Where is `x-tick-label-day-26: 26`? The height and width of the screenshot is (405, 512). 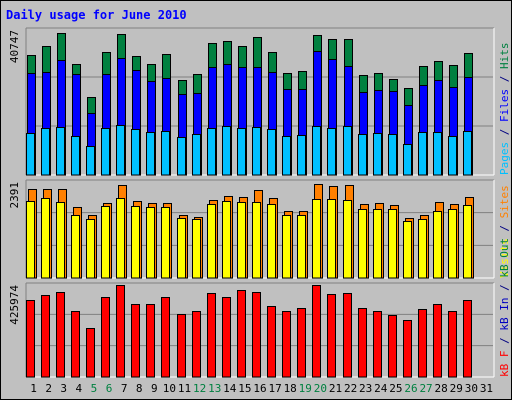 x-tick-label-day-26: 26 is located at coordinates (410, 388).